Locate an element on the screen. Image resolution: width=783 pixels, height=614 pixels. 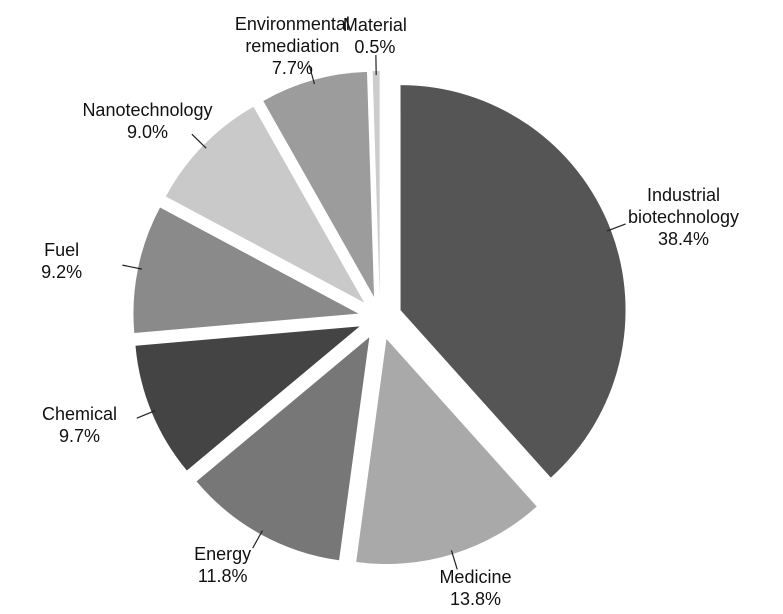
slice-label: Energy 11.8% is located at coordinates (223, 565).